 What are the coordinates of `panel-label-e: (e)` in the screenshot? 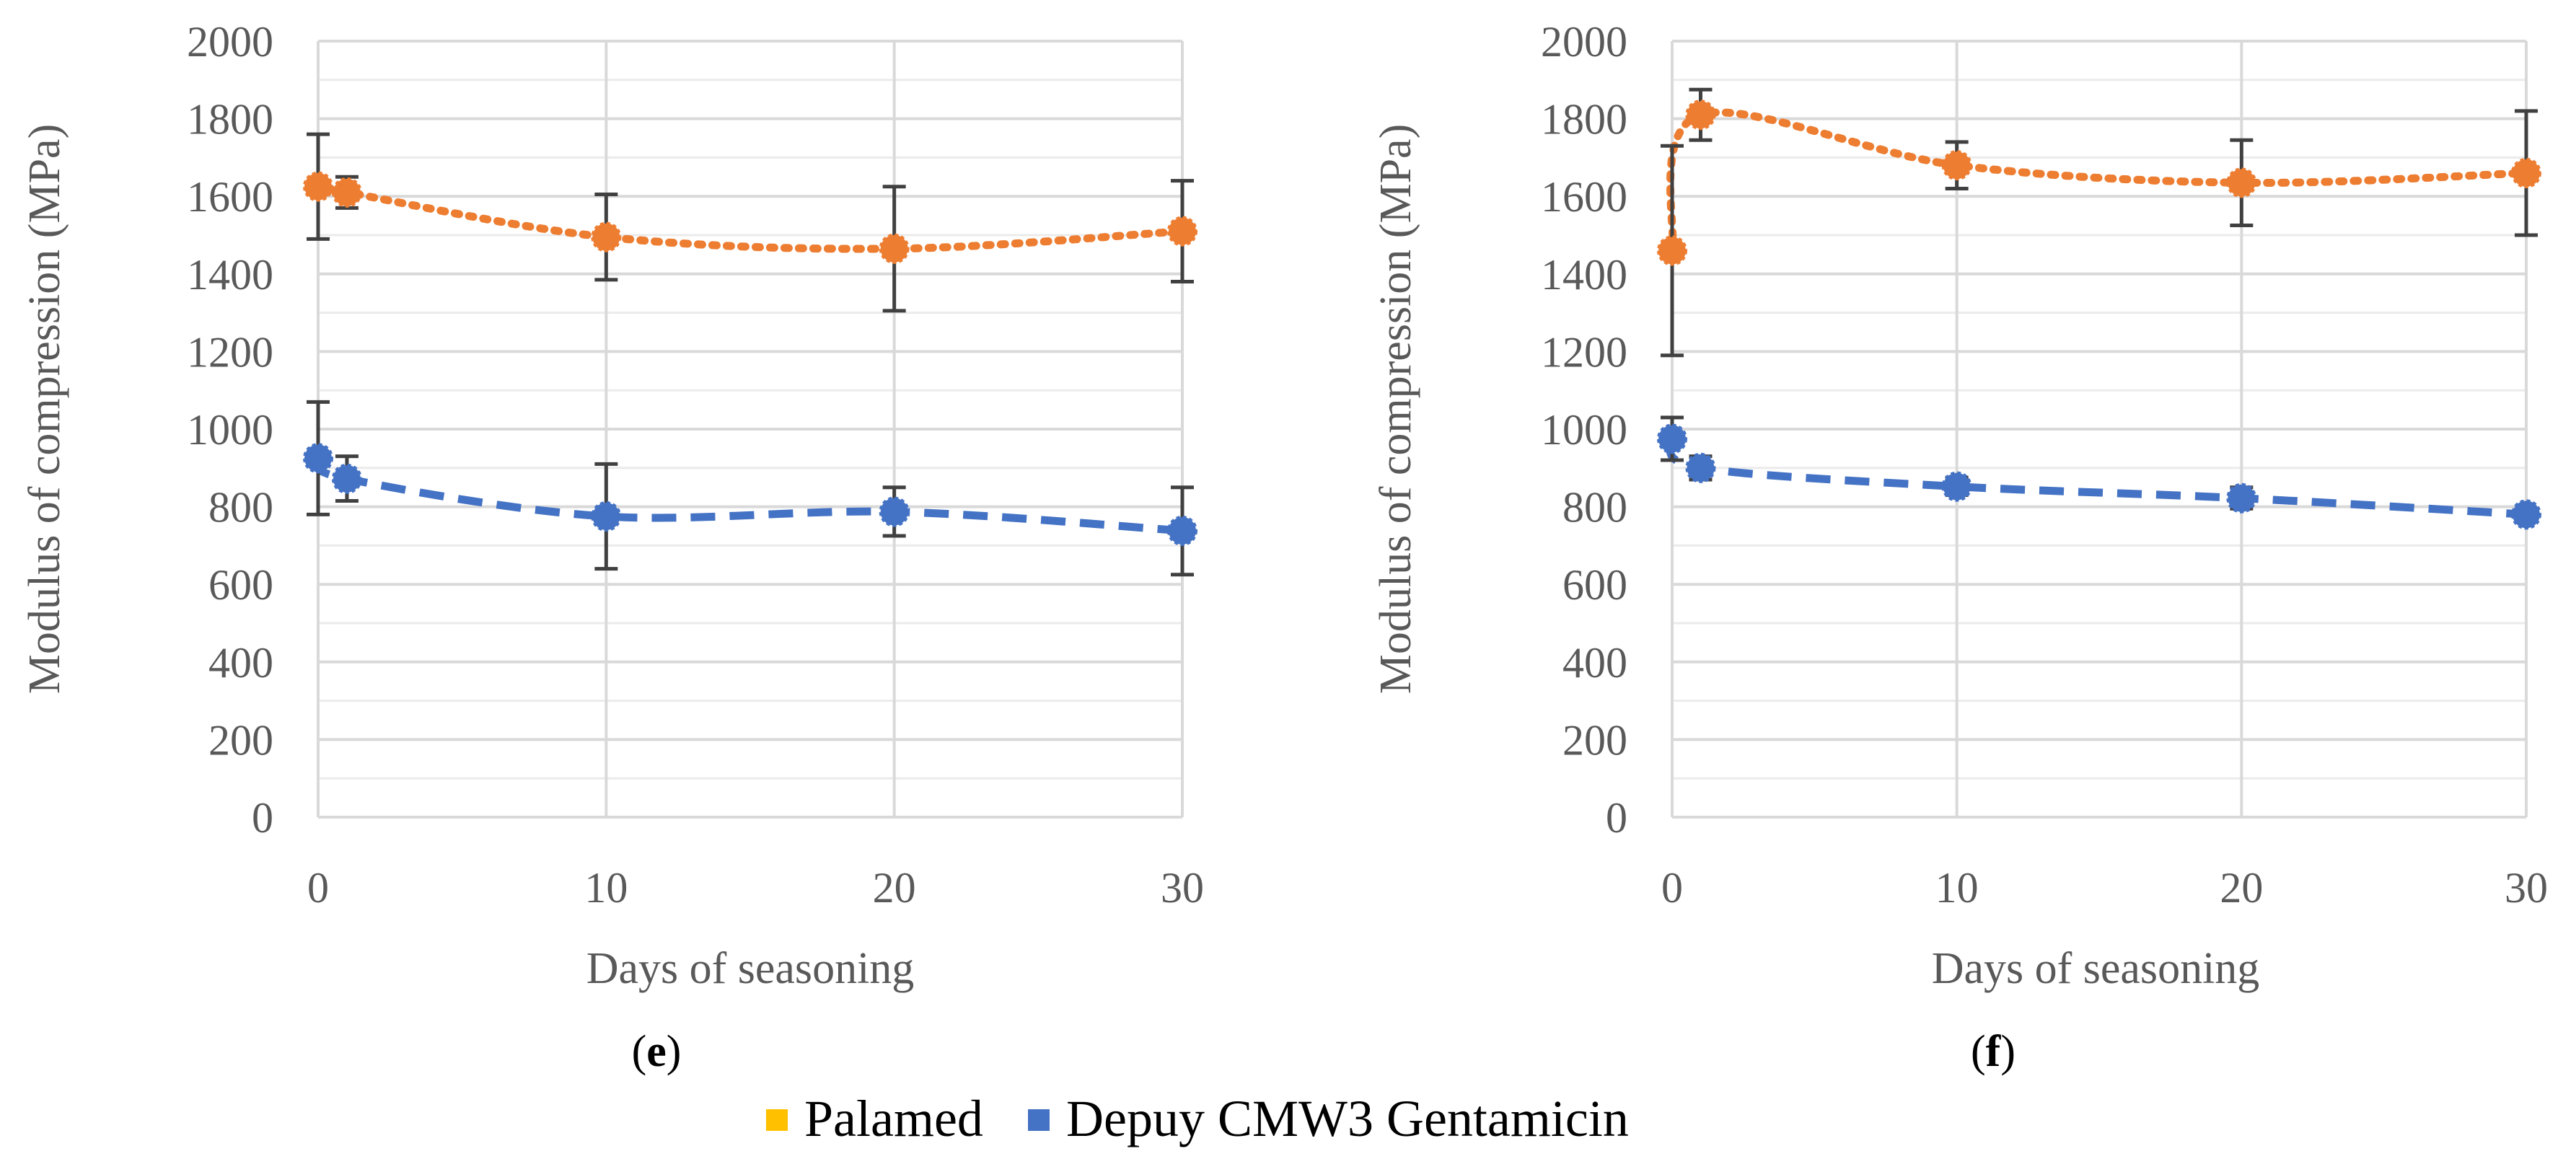 It's located at (657, 1051).